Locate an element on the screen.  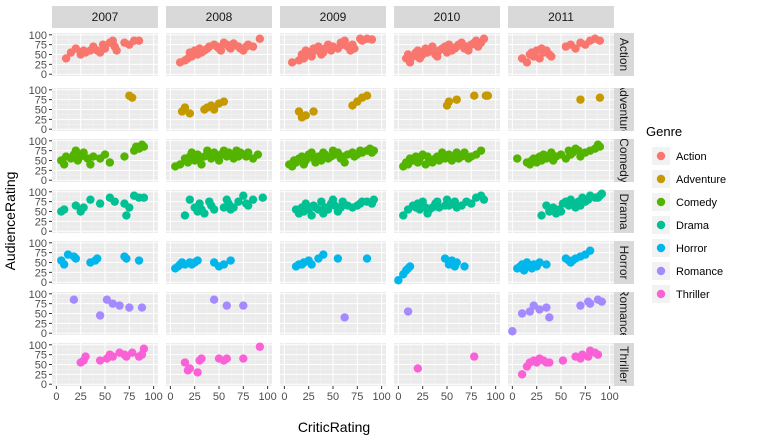
legend-label: Romance is located at coordinates (699, 272).